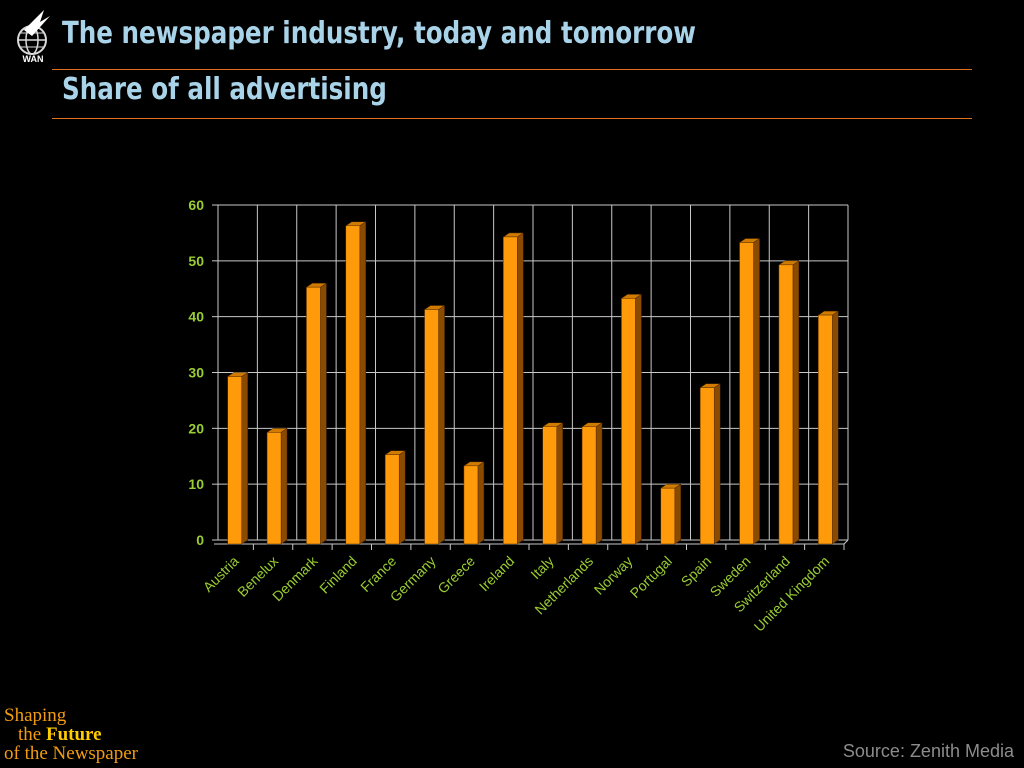 The image size is (1024, 768). What do you see at coordinates (196, 205) in the screenshot?
I see `y-tick-label: 60` at bounding box center [196, 205].